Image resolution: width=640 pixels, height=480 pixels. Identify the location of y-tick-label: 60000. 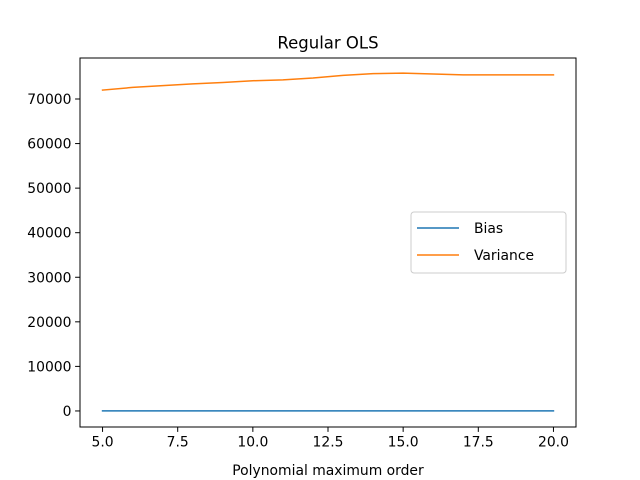
(49, 145).